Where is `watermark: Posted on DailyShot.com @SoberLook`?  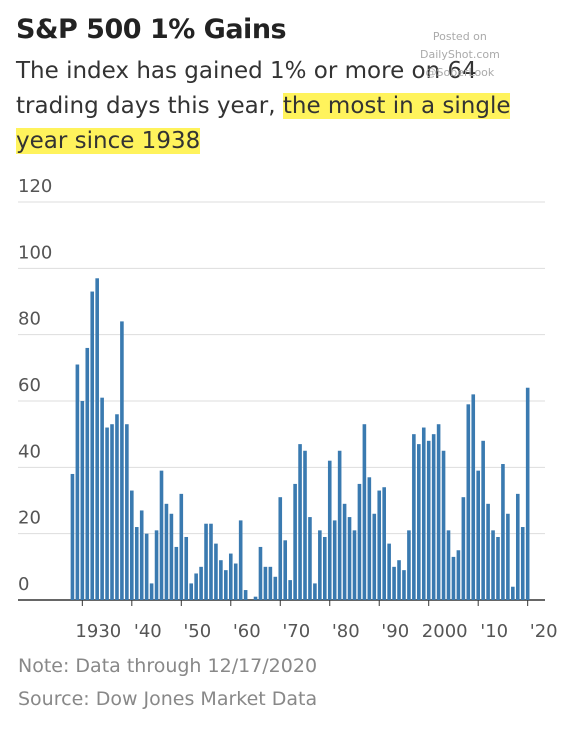
watermark: Posted on DailyShot.com @SoberLook is located at coordinates (460, 55).